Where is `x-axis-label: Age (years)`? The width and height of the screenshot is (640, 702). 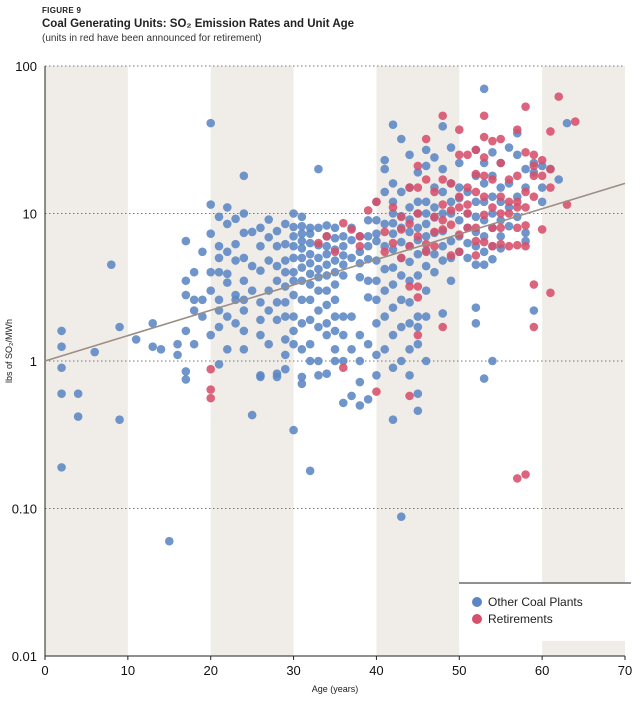
x-axis-label: Age (years) is located at coordinates (335, 689).